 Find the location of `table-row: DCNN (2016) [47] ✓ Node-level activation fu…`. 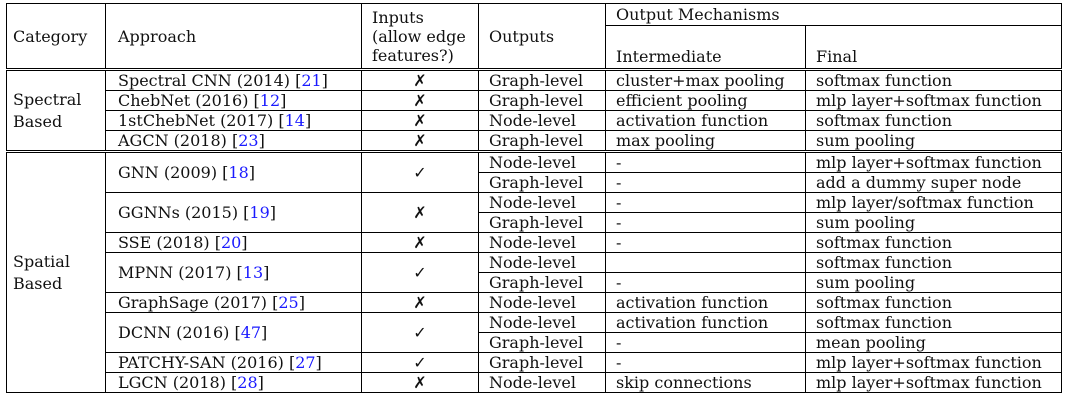

table-row: DCNN (2016) [47] ✓ Node-level activation fu… is located at coordinates (534, 332).